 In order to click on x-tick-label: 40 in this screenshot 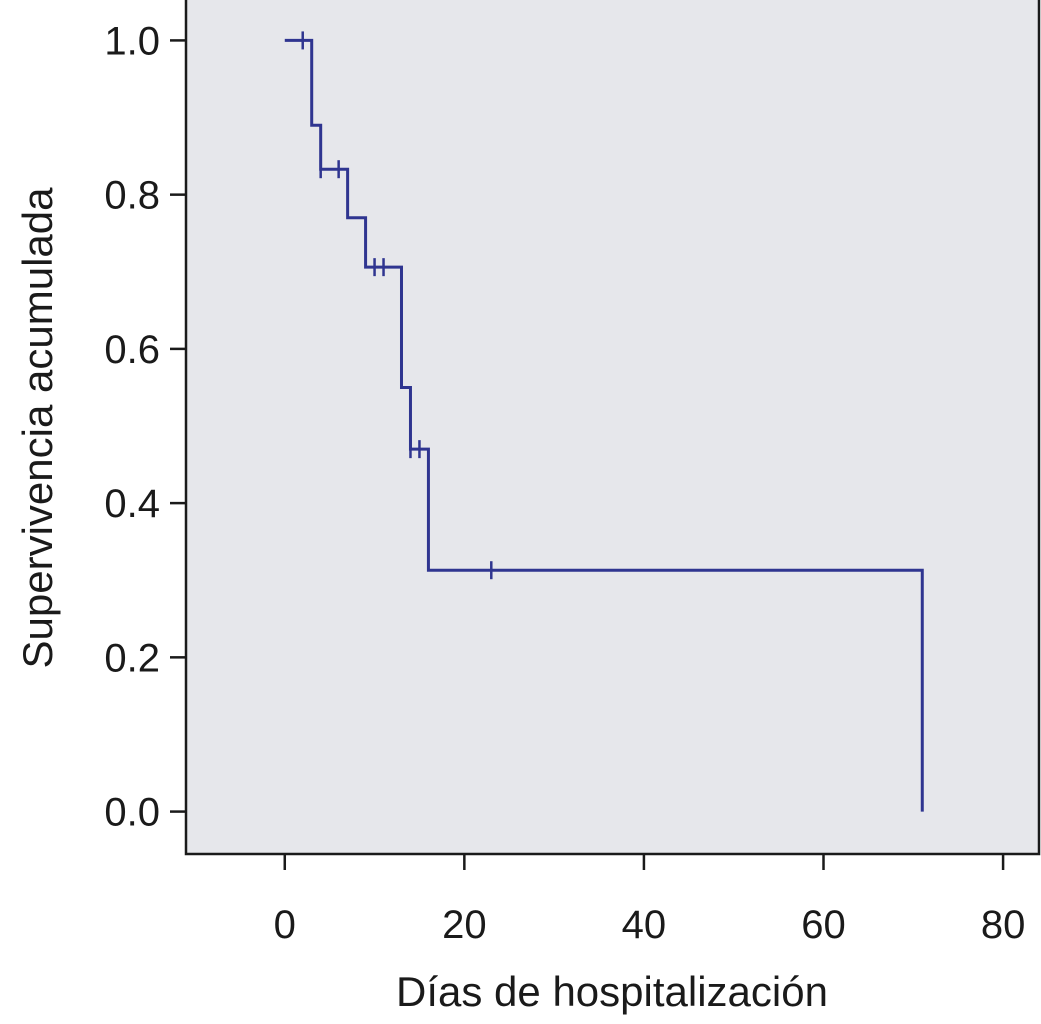, I will do `click(644, 925)`.